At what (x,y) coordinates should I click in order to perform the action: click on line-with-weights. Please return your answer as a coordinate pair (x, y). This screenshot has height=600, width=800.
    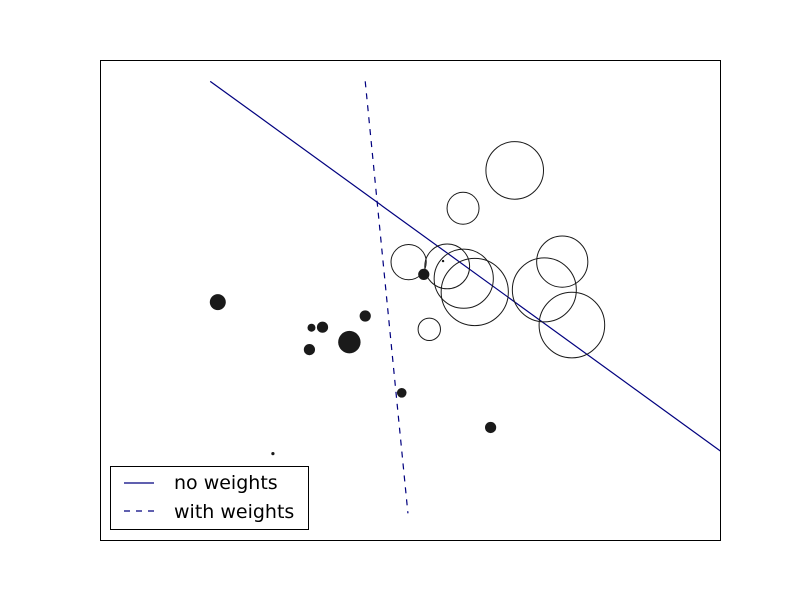
    Looking at the image, I should click on (386, 297).